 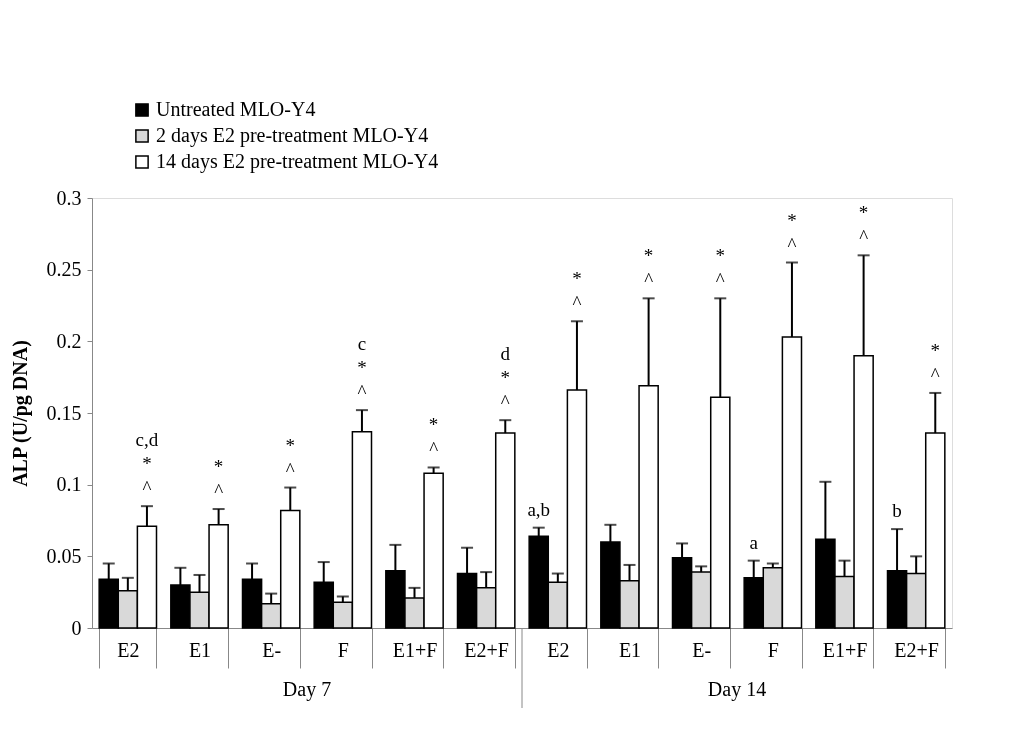 What do you see at coordinates (897, 511) in the screenshot?
I see `data-label: b` at bounding box center [897, 511].